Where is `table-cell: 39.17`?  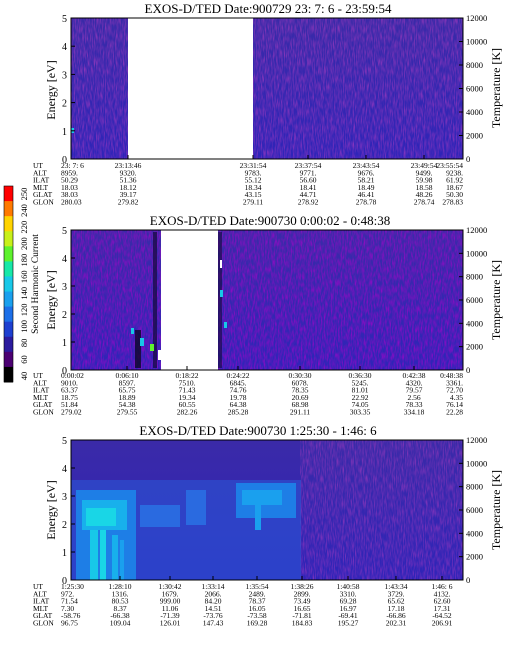
table-cell: 39.17 is located at coordinates (128, 194).